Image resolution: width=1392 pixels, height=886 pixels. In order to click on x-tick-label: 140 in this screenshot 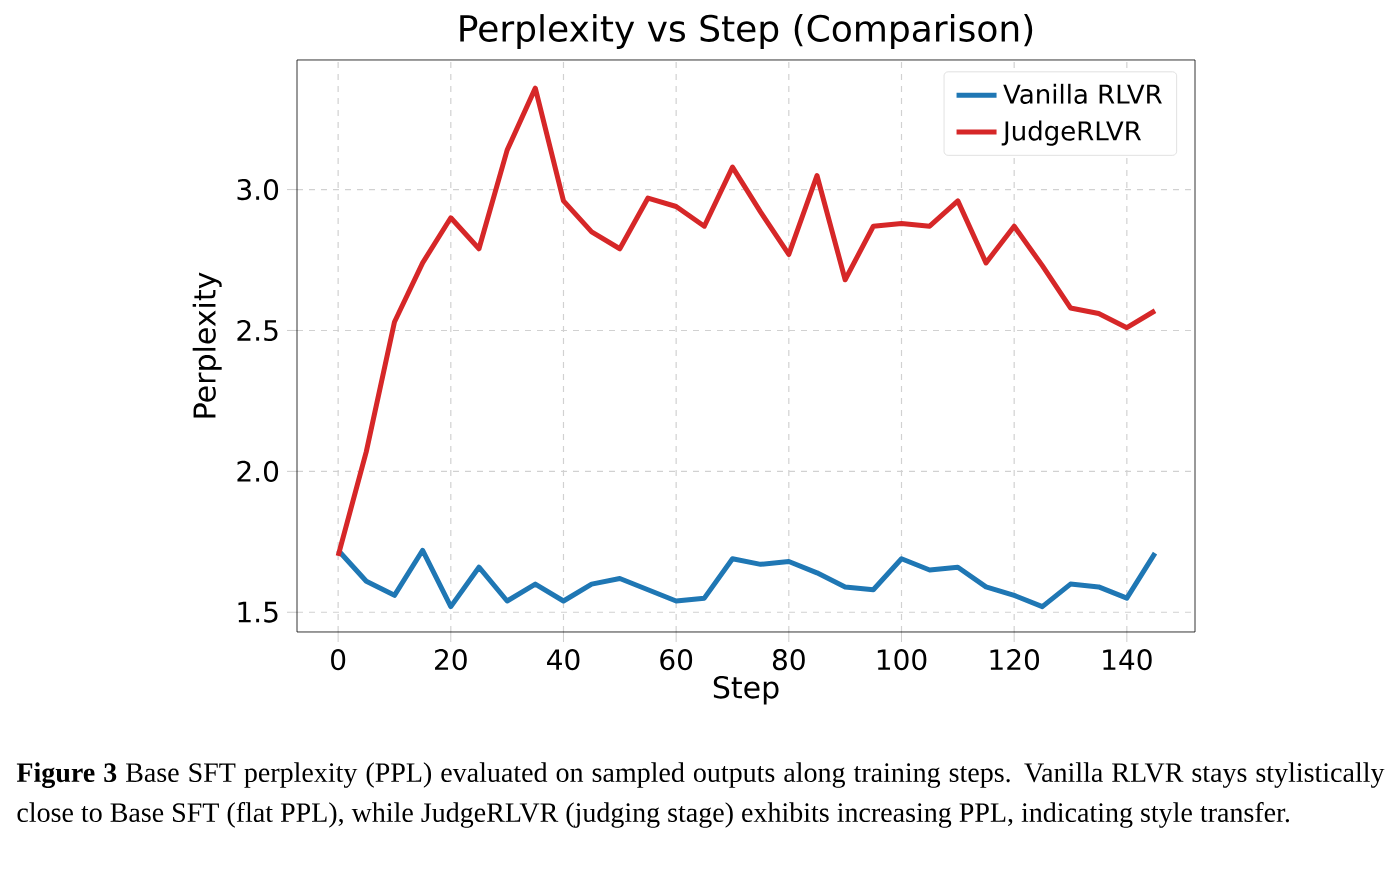, I will do `click(1127, 660)`.